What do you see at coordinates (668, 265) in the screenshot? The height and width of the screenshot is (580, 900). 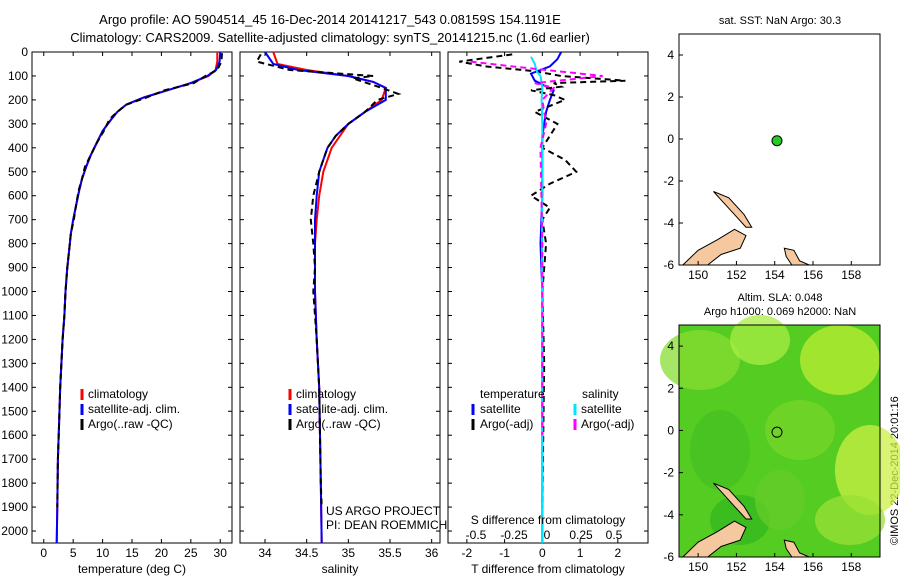 I see `map-y-tick-label: -6` at bounding box center [668, 265].